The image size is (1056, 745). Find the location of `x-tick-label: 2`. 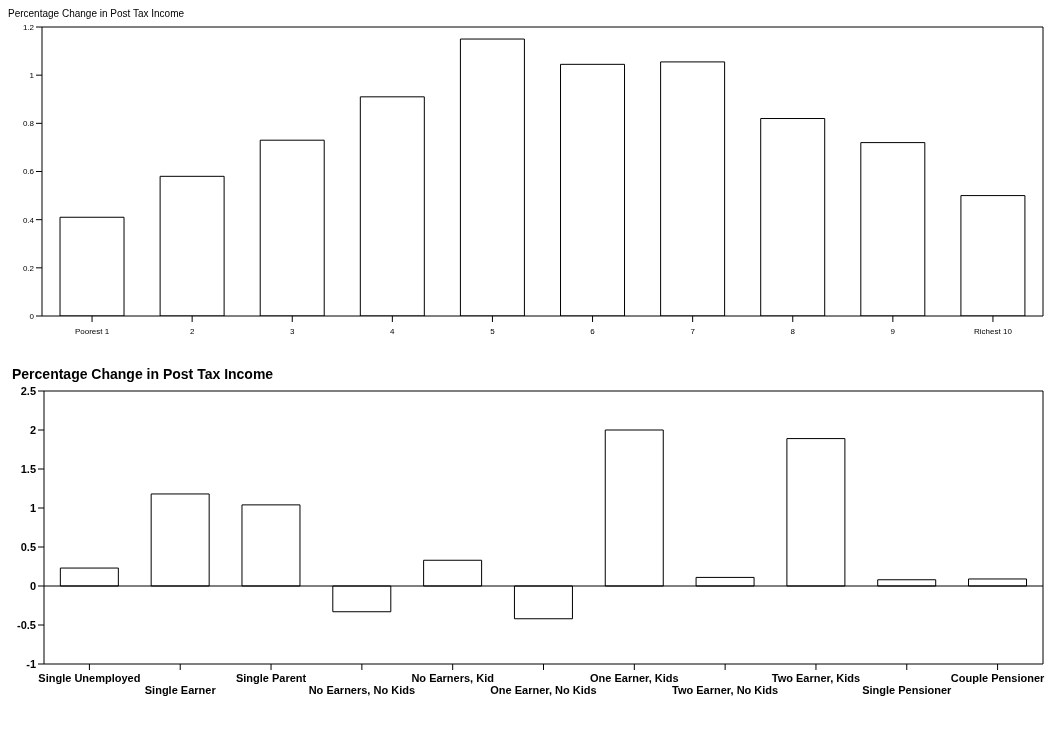

x-tick-label: 2 is located at coordinates (192, 331).